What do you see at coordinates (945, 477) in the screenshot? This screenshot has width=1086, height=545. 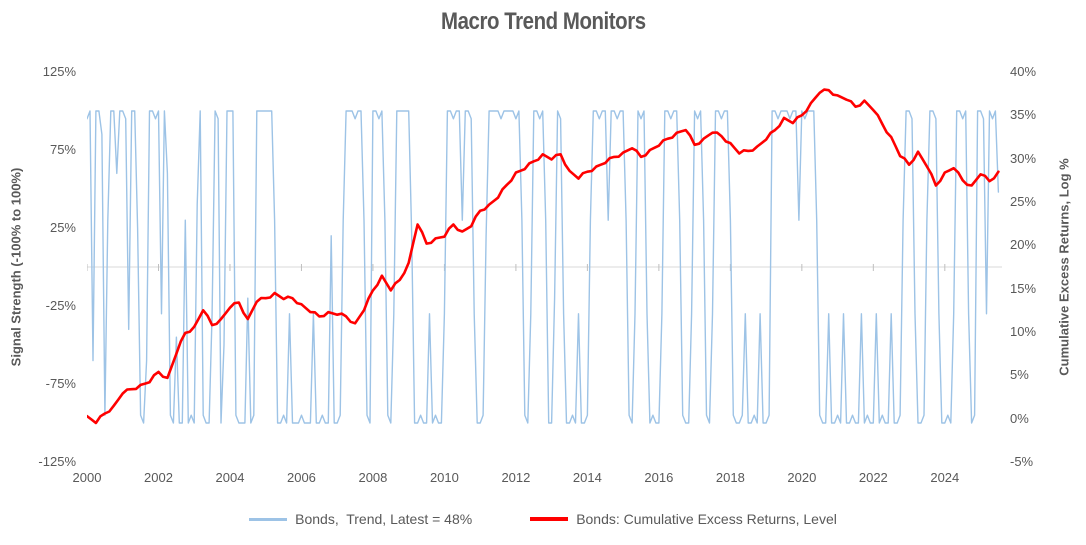 I see `x-axis-tick-label: 2024` at bounding box center [945, 477].